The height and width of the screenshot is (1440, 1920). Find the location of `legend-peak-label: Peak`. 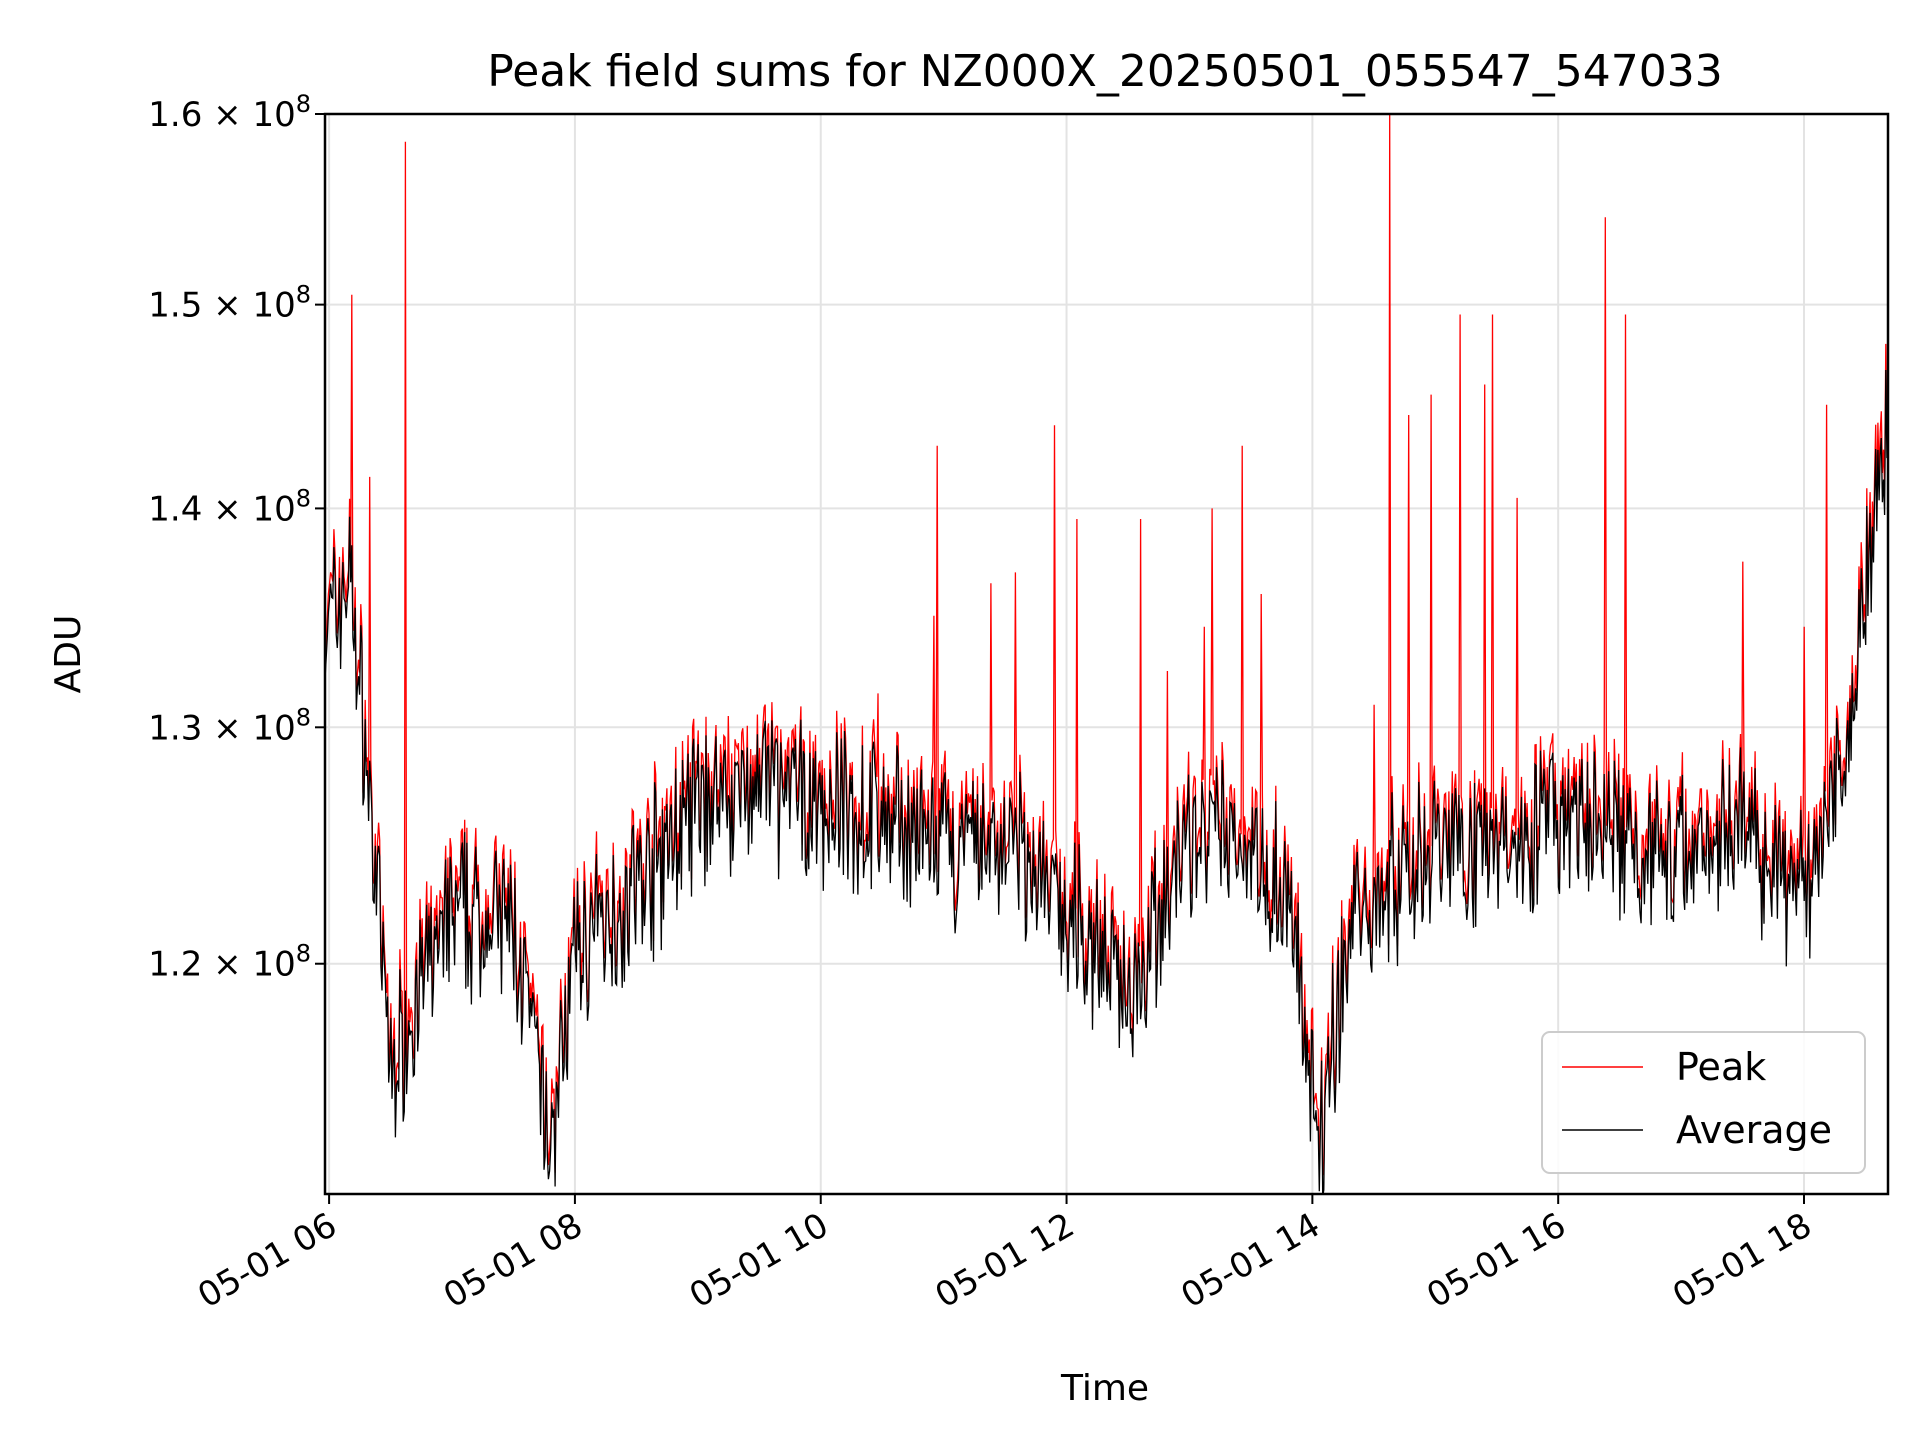

legend-peak-label: Peak is located at coordinates (1721, 1067).